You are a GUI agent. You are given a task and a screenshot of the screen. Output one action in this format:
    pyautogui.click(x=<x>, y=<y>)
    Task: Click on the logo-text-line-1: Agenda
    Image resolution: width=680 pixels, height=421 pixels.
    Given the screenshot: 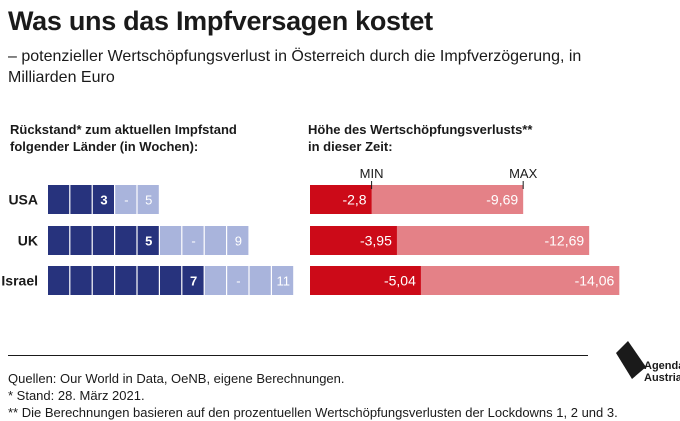 What is the action you would take?
    pyautogui.click(x=662, y=366)
    